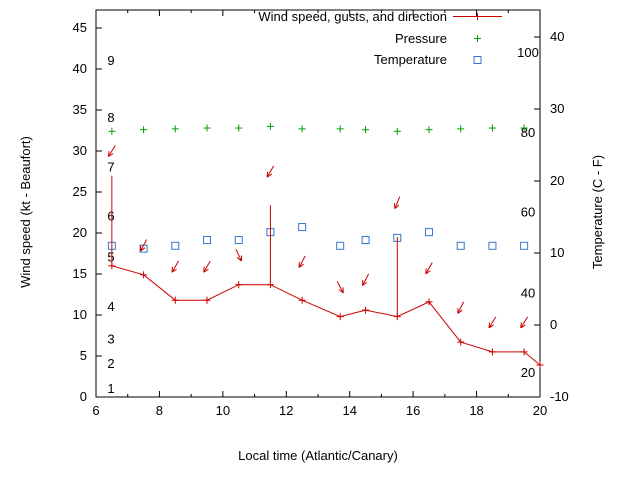 The height and width of the screenshot is (480, 640). I want to click on legend-label-pressure: Pressure, so click(421, 38).